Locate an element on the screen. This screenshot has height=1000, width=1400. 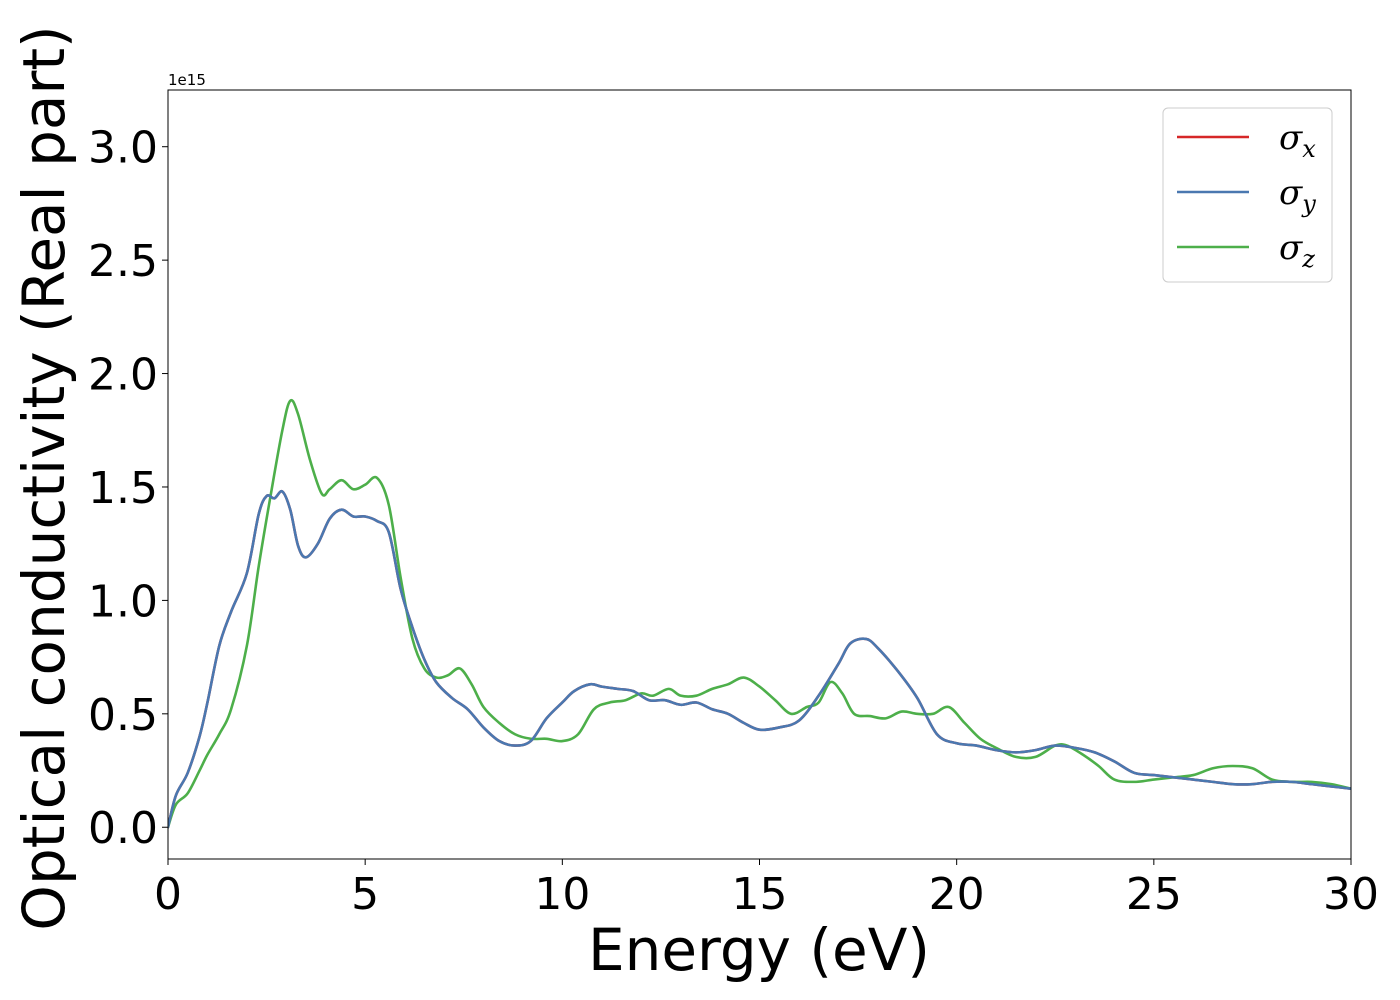
x-tick-label: 20 is located at coordinates (957, 894).